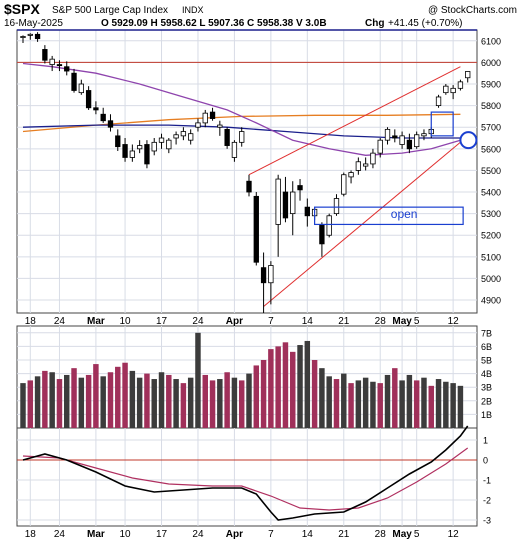 This screenshot has height=541, width=521. I want to click on volume-tick-label: 5B, so click(486, 361).